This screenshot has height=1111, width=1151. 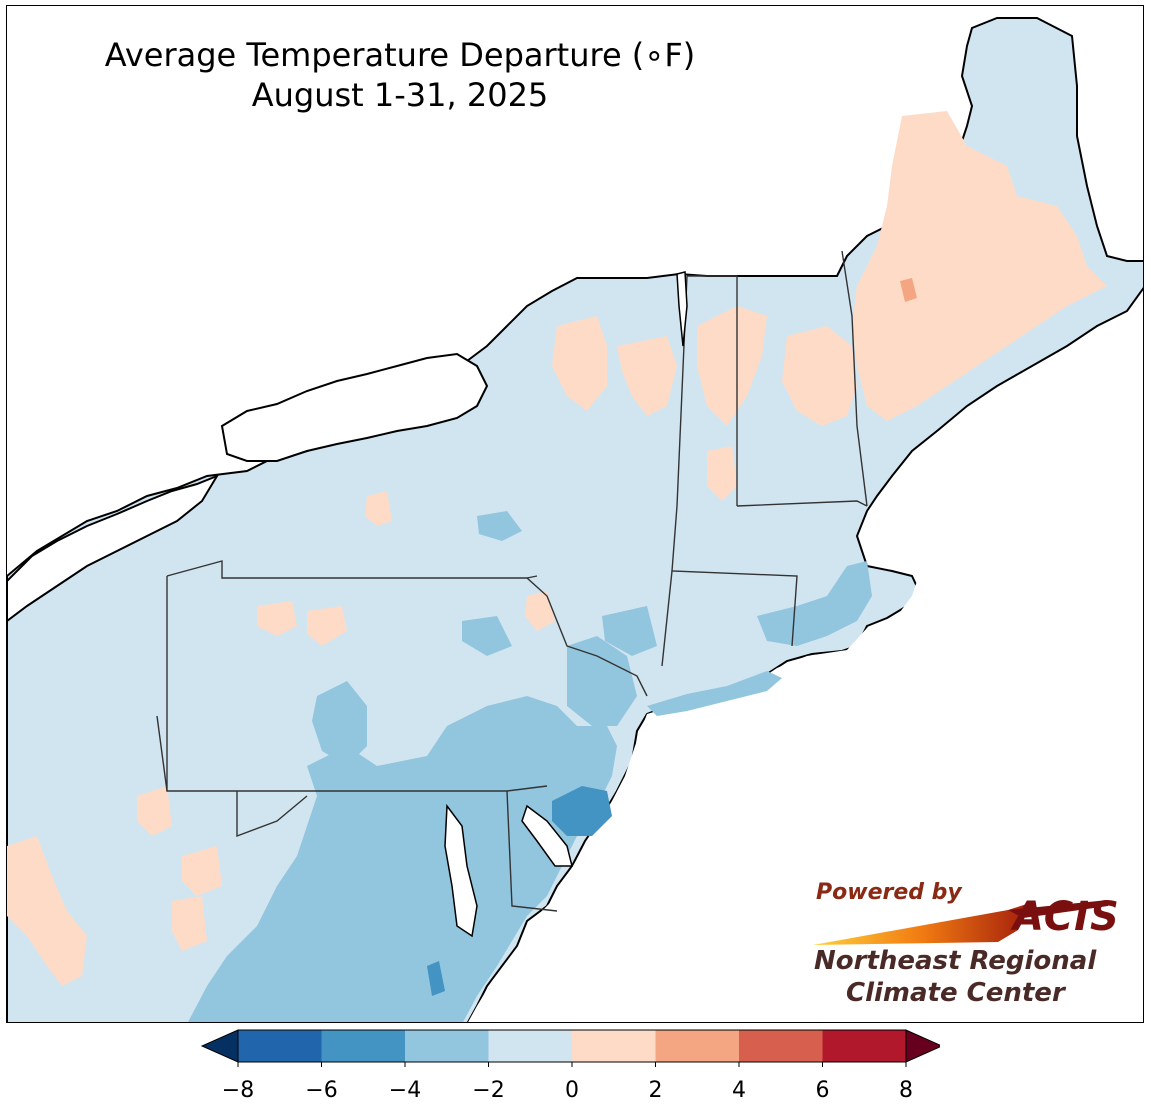 What do you see at coordinates (154, 811) in the screenshot?
I see `warm-anomaly-wv2` at bounding box center [154, 811].